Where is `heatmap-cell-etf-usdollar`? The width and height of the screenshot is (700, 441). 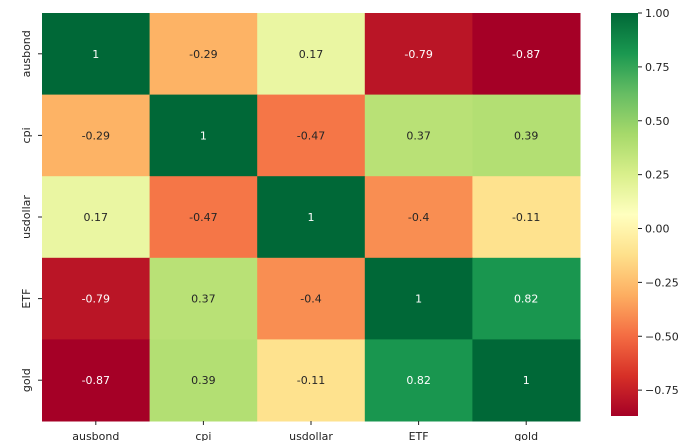 heatmap-cell-etf-usdollar is located at coordinates (311, 298).